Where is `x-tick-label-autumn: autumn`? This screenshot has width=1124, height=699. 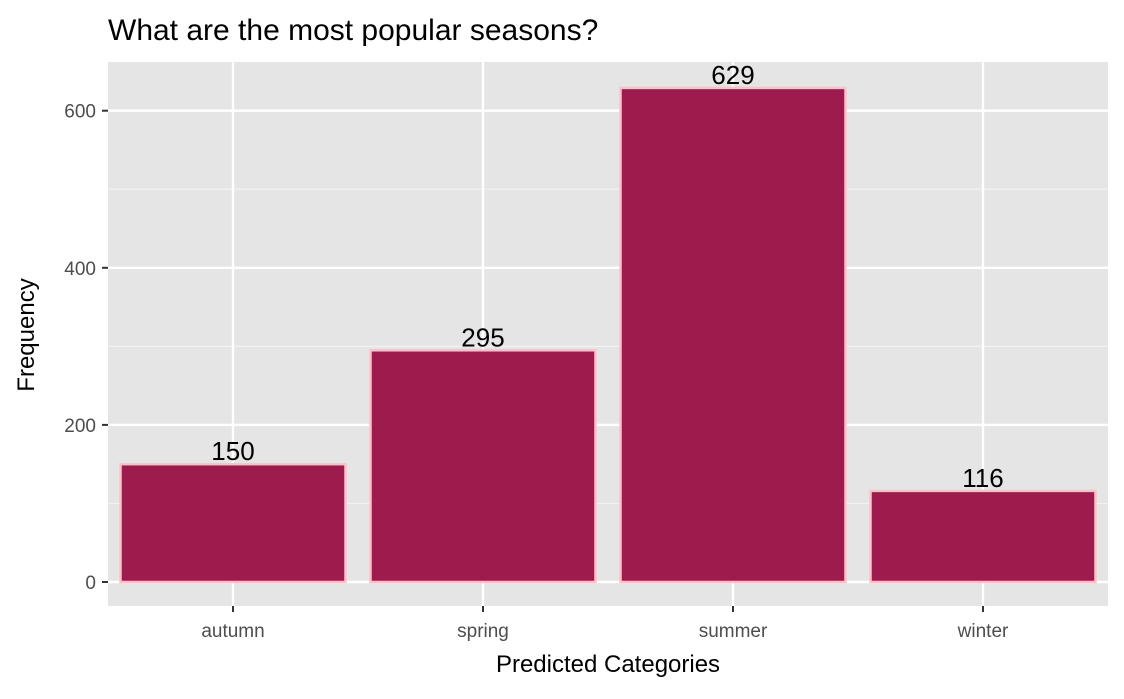
x-tick-label-autumn: autumn is located at coordinates (232, 631).